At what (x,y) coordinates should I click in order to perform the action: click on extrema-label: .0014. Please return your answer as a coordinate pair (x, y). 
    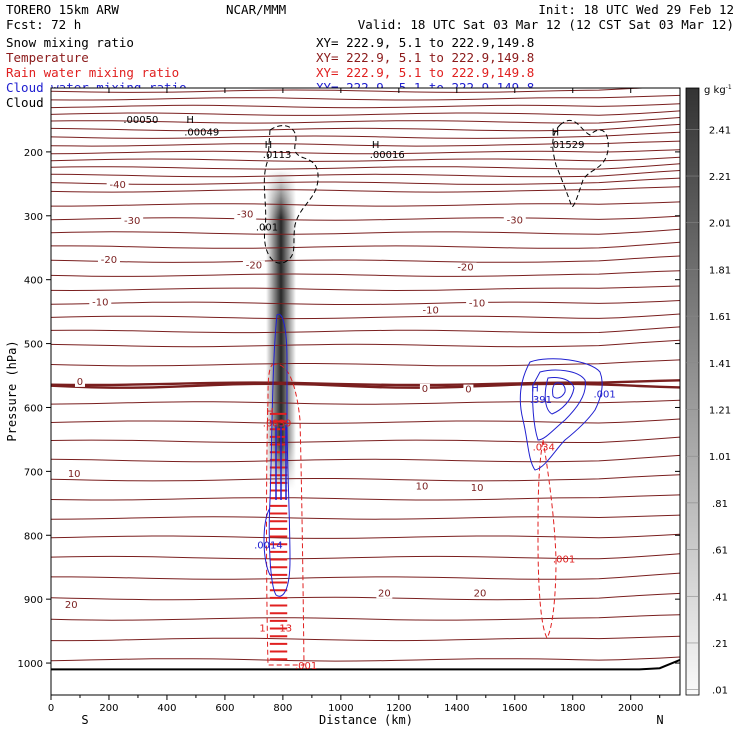
    Looking at the image, I should click on (268, 545).